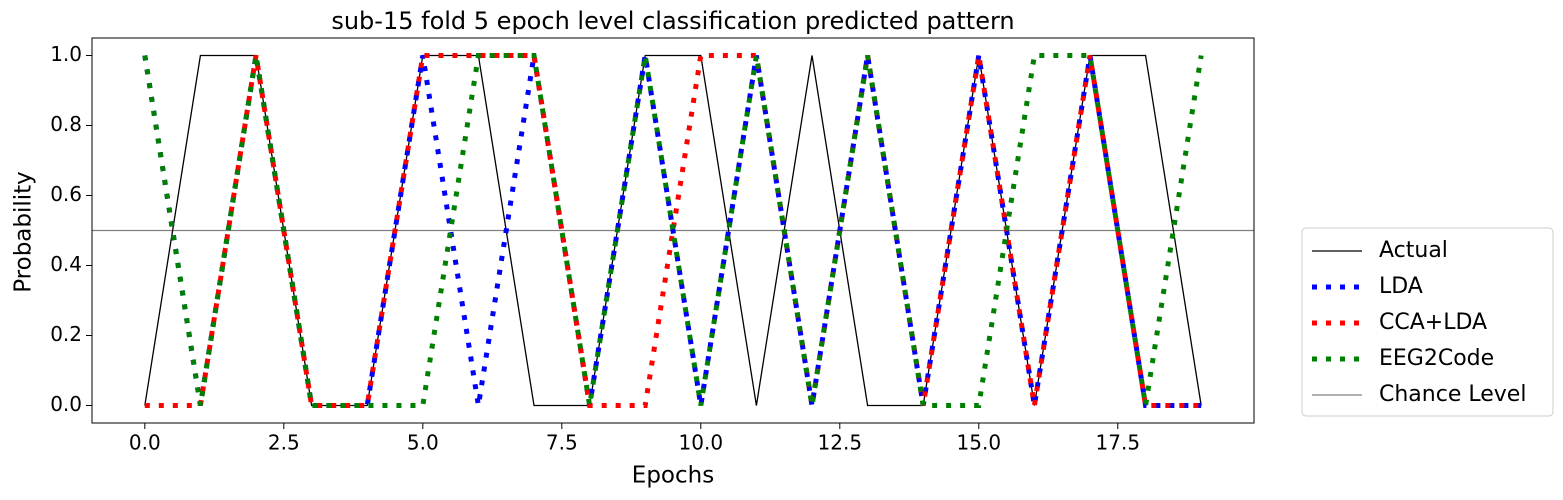 This screenshot has width=1563, height=500. What do you see at coordinates (840, 443) in the screenshot?
I see `x-tick-label: 12.5` at bounding box center [840, 443].